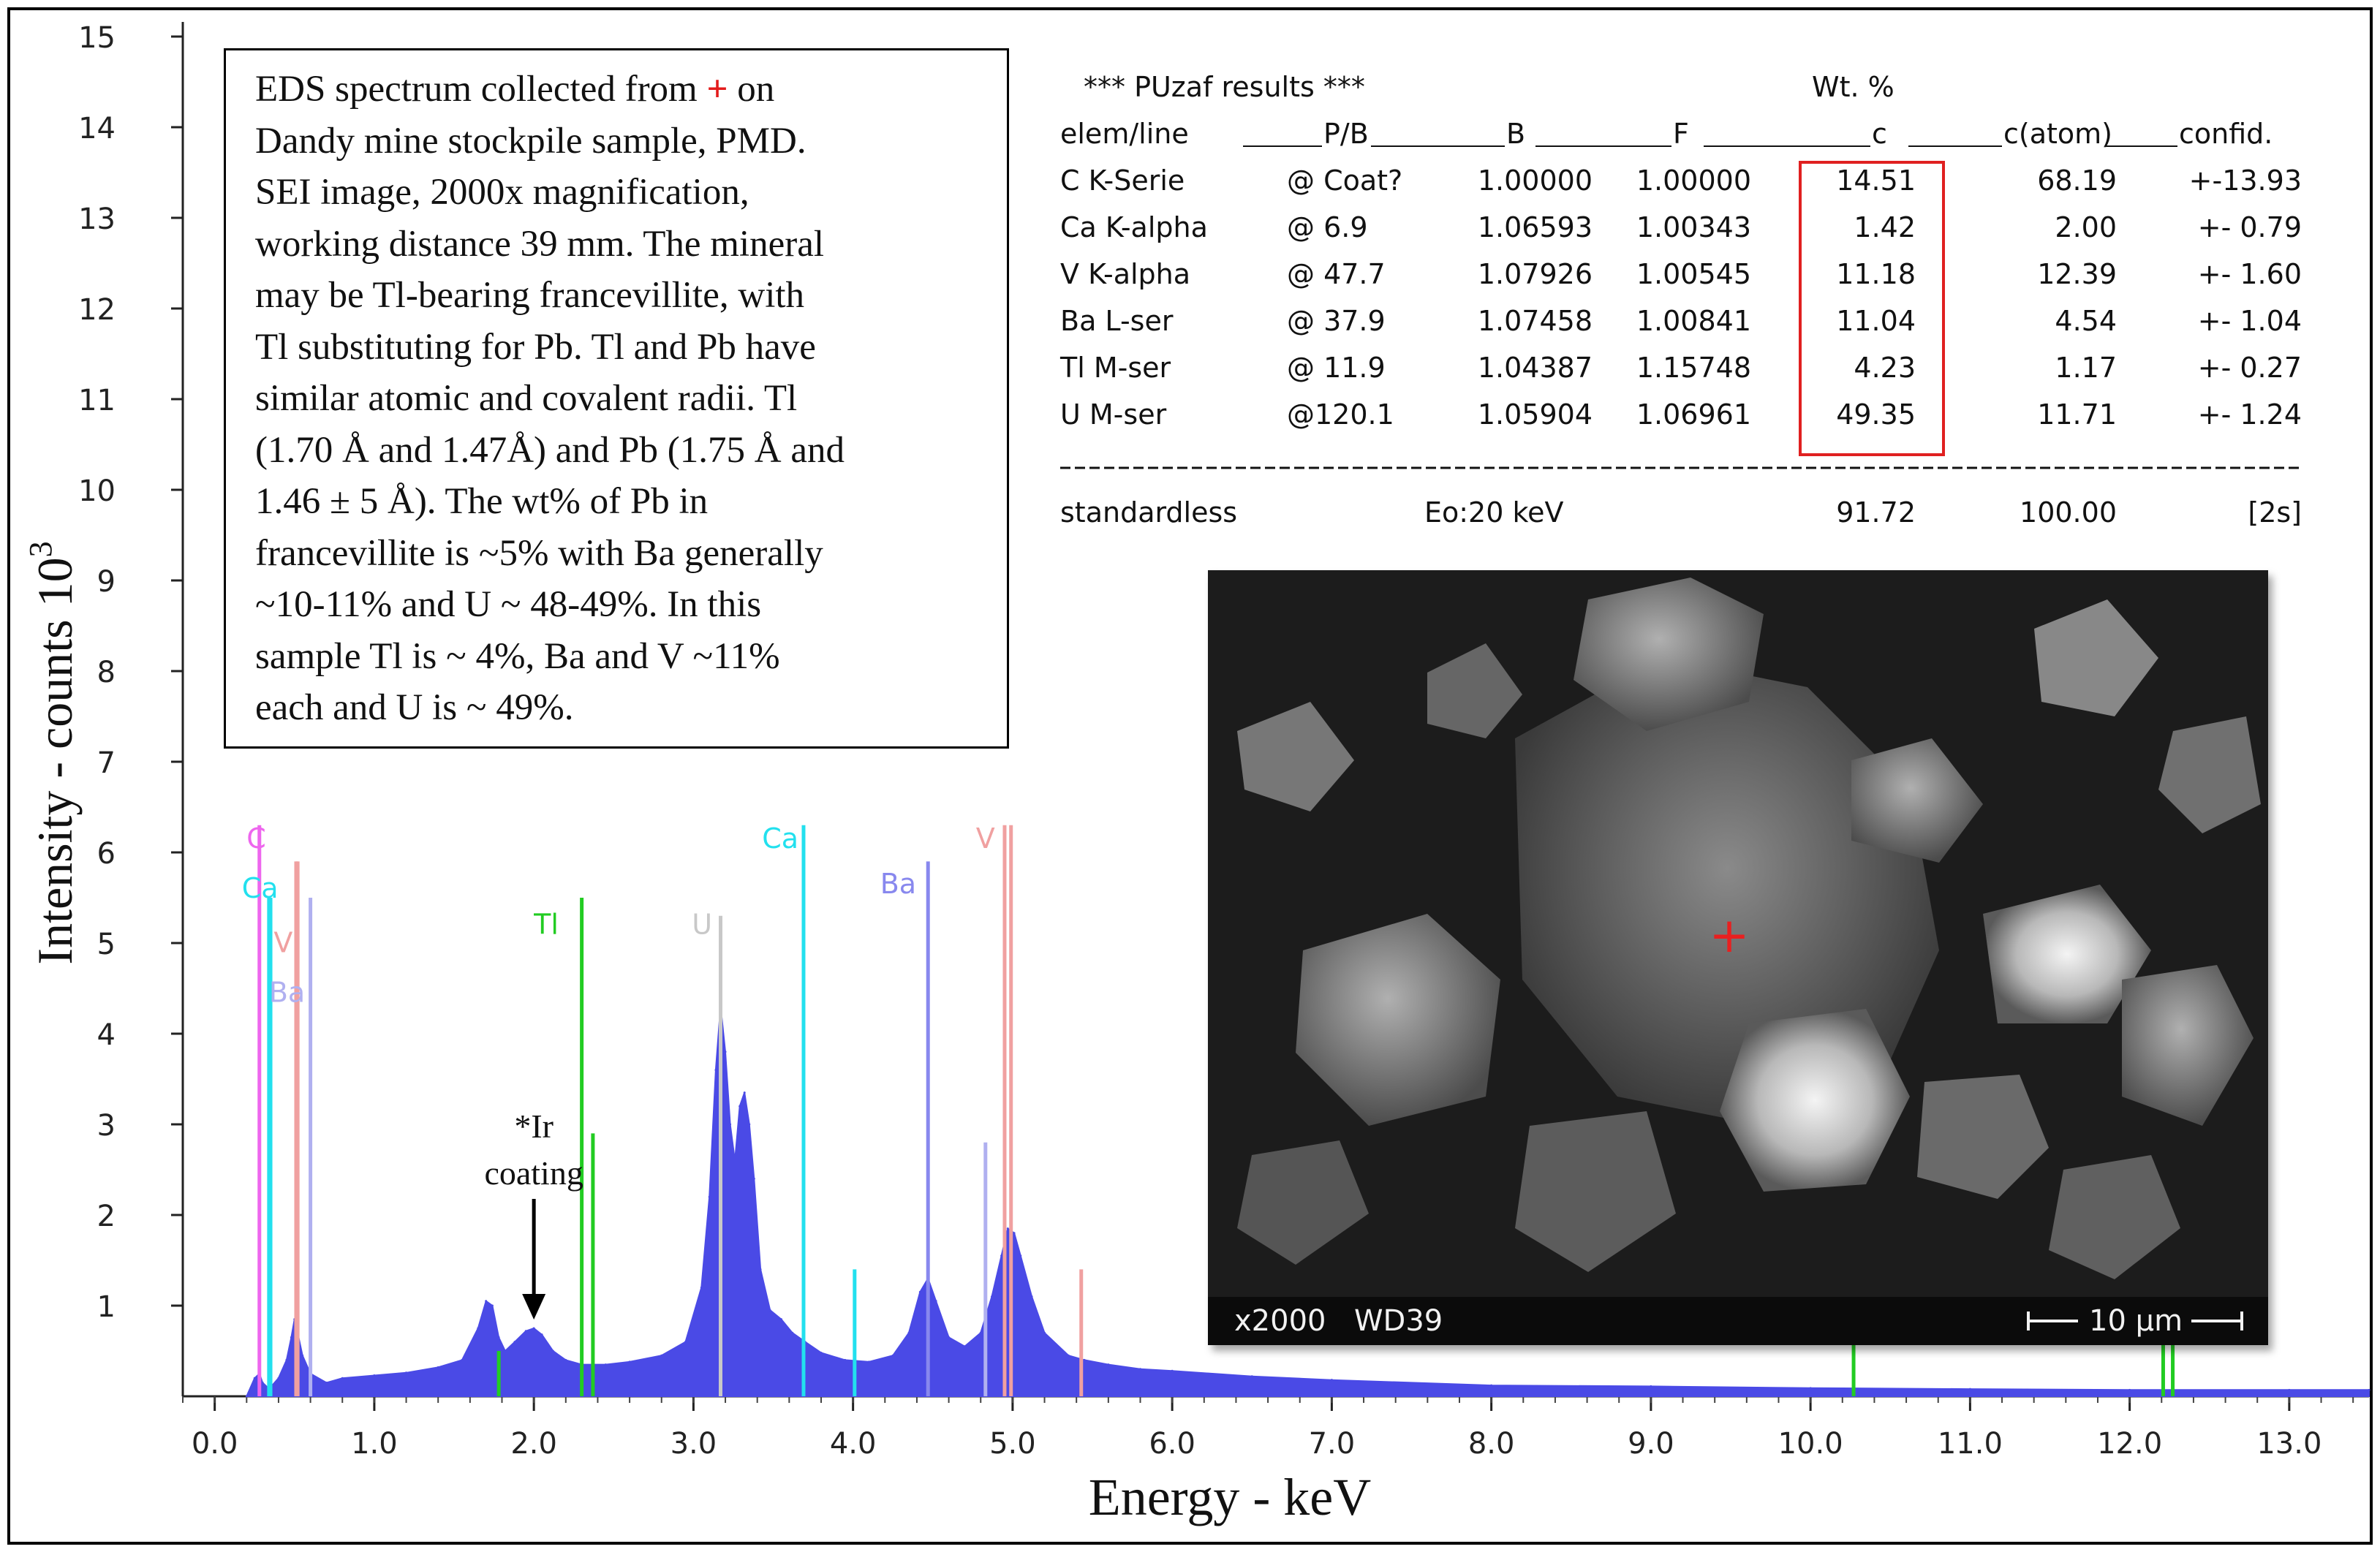  I want to click on annotation-line2: coating, so click(533, 1173).